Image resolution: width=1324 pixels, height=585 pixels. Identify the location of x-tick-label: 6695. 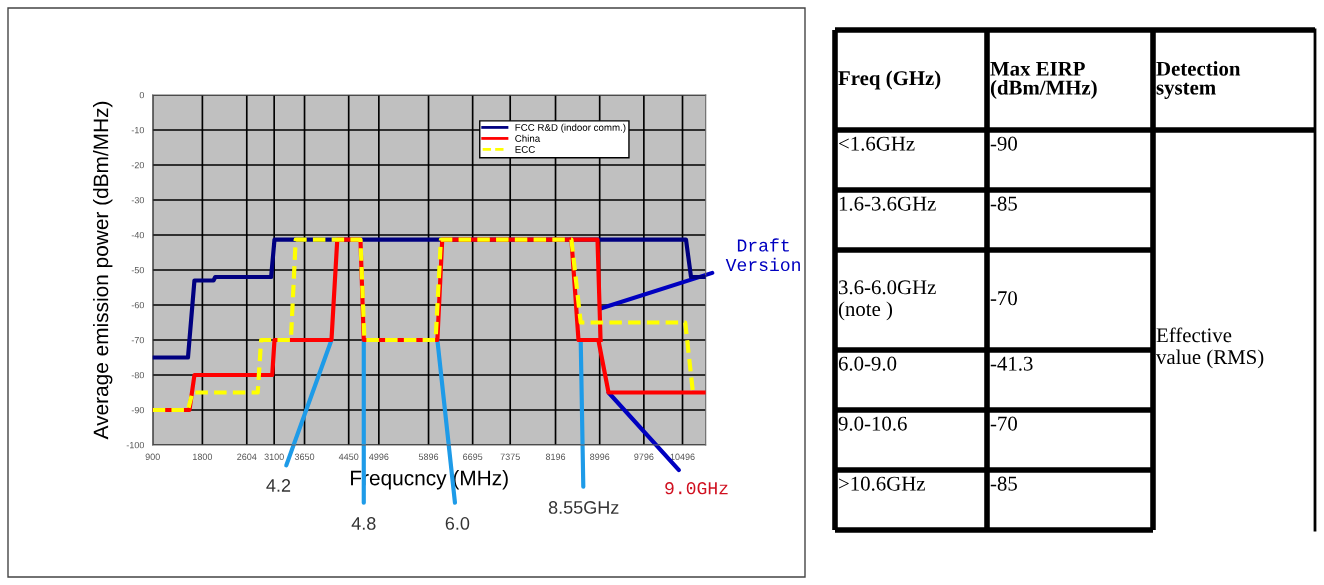
(473, 456).